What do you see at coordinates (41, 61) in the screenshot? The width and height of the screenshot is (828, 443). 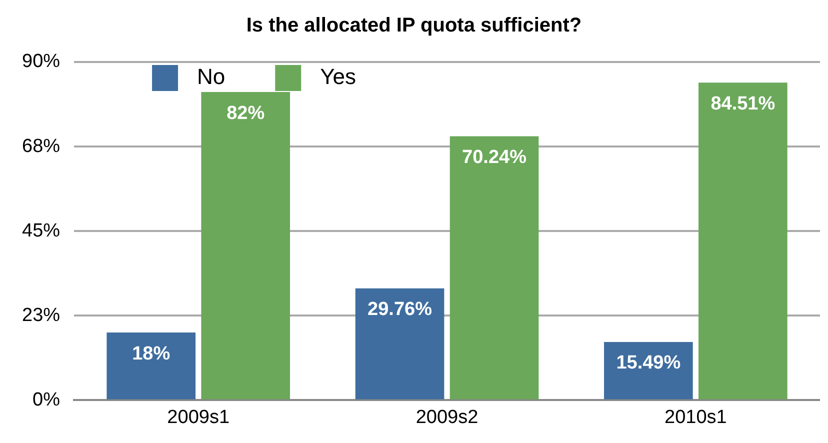 I see `y-tick-label: 90%` at bounding box center [41, 61].